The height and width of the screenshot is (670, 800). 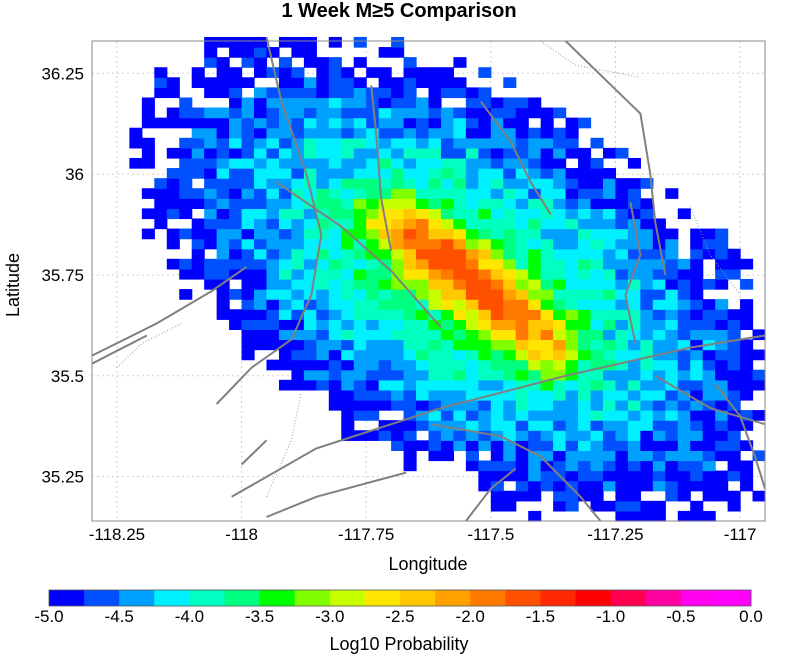 What do you see at coordinates (680, 616) in the screenshot?
I see `colorbar-tick-label: -0.5` at bounding box center [680, 616].